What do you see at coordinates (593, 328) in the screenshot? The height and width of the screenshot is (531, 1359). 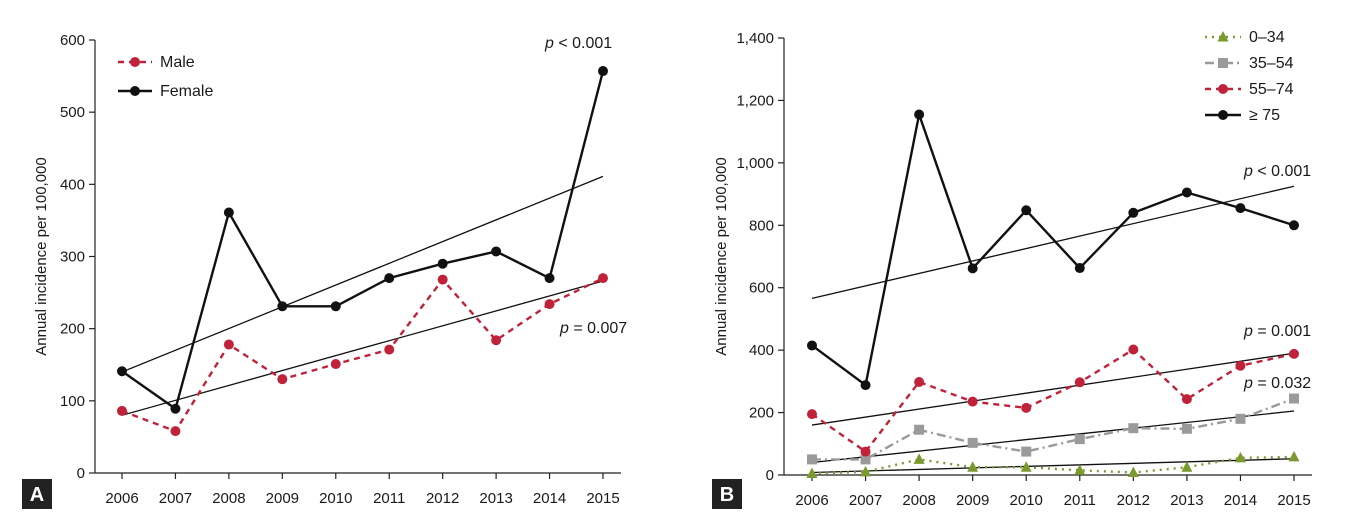 I see `p-value-label: p = 0.007` at bounding box center [593, 328].